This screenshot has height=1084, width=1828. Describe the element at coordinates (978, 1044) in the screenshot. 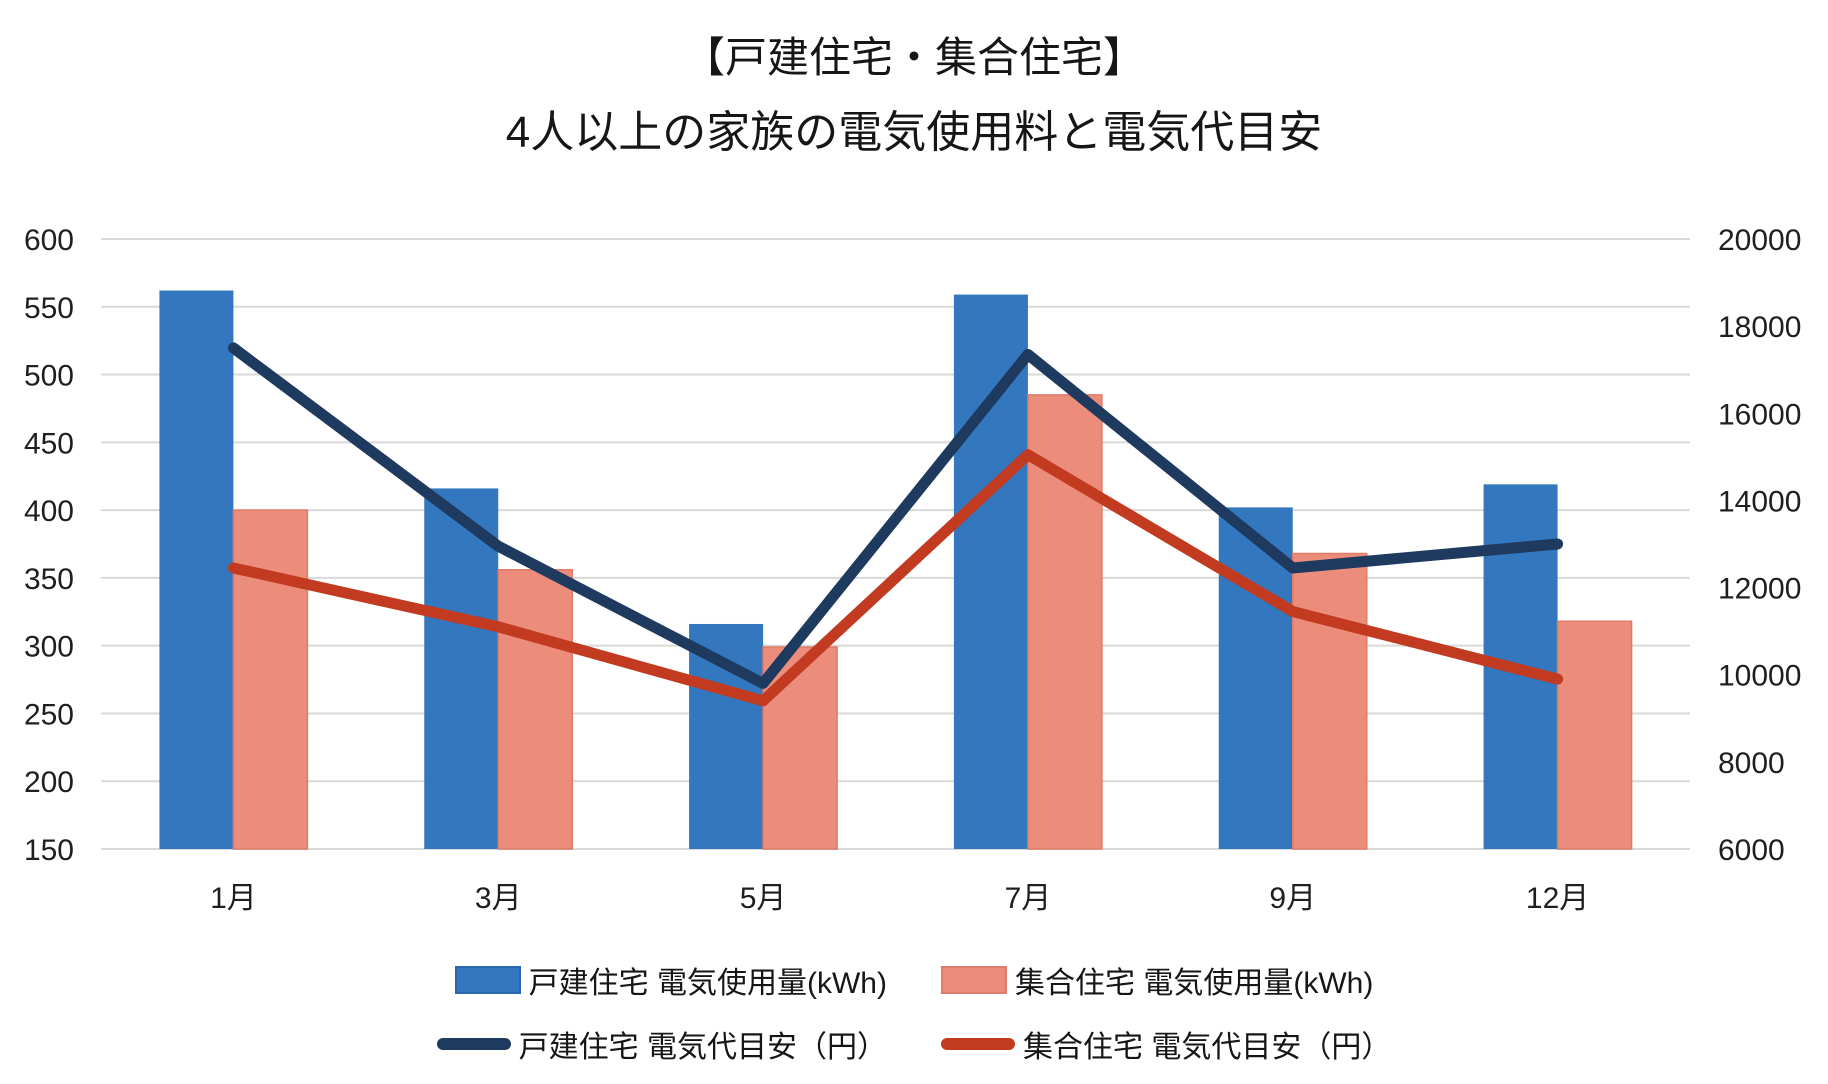

I see `legend-swatch-apartment-cost` at that location.